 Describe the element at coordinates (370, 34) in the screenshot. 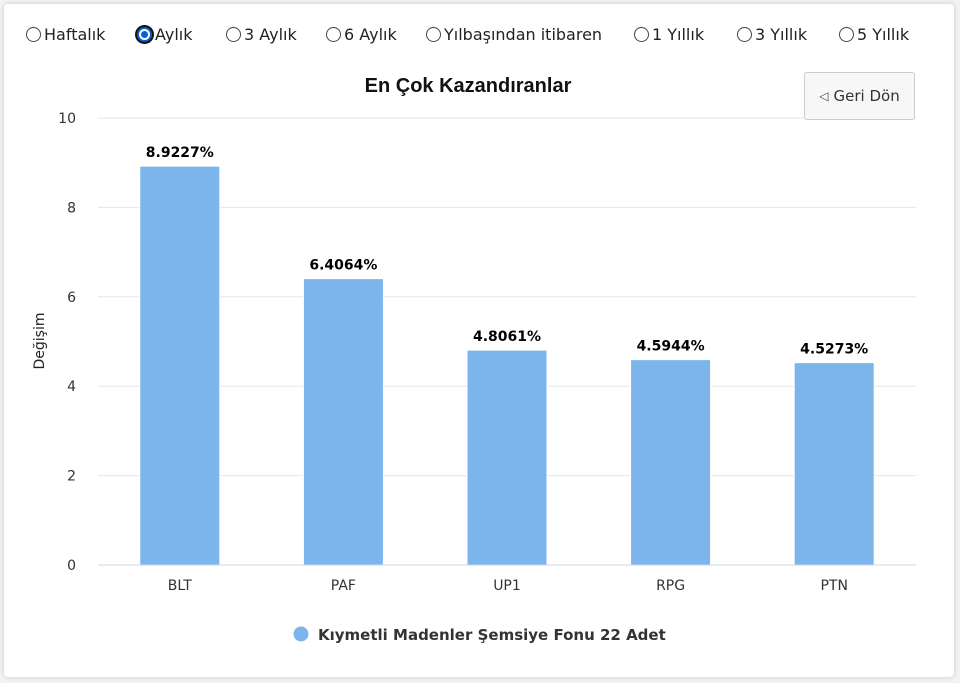

I see `period-label: 6 Aylık` at that location.